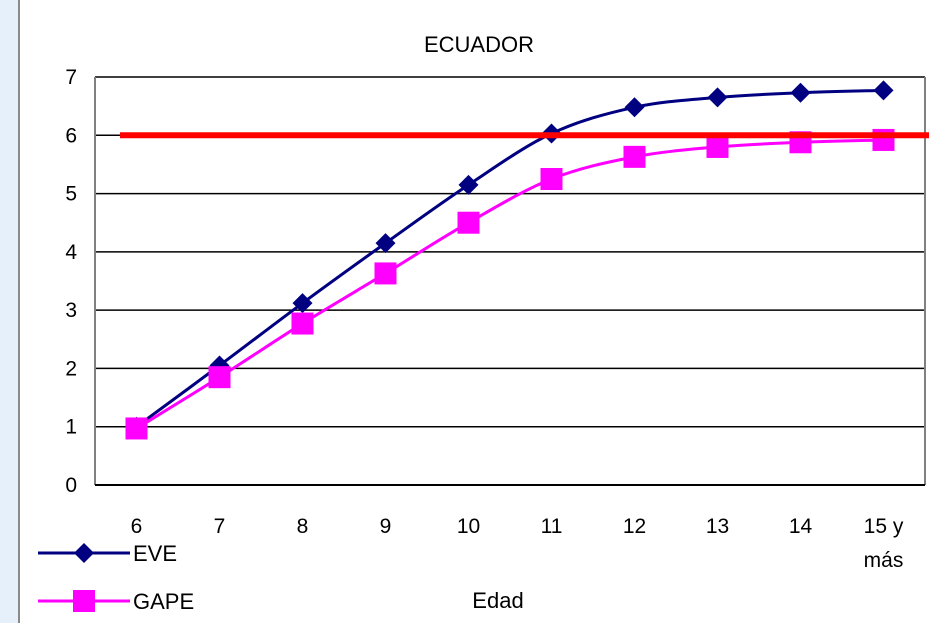 The height and width of the screenshot is (623, 939). Describe the element at coordinates (71, 485) in the screenshot. I see `y-tick-label: 0` at that location.